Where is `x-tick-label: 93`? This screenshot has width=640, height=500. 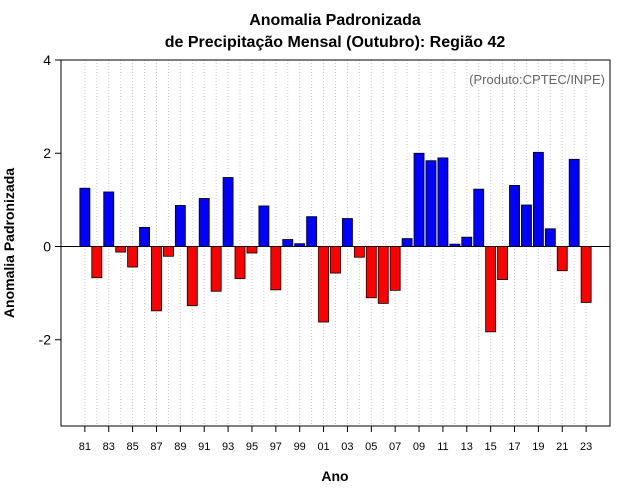
x-tick-label: 93 is located at coordinates (228, 447).